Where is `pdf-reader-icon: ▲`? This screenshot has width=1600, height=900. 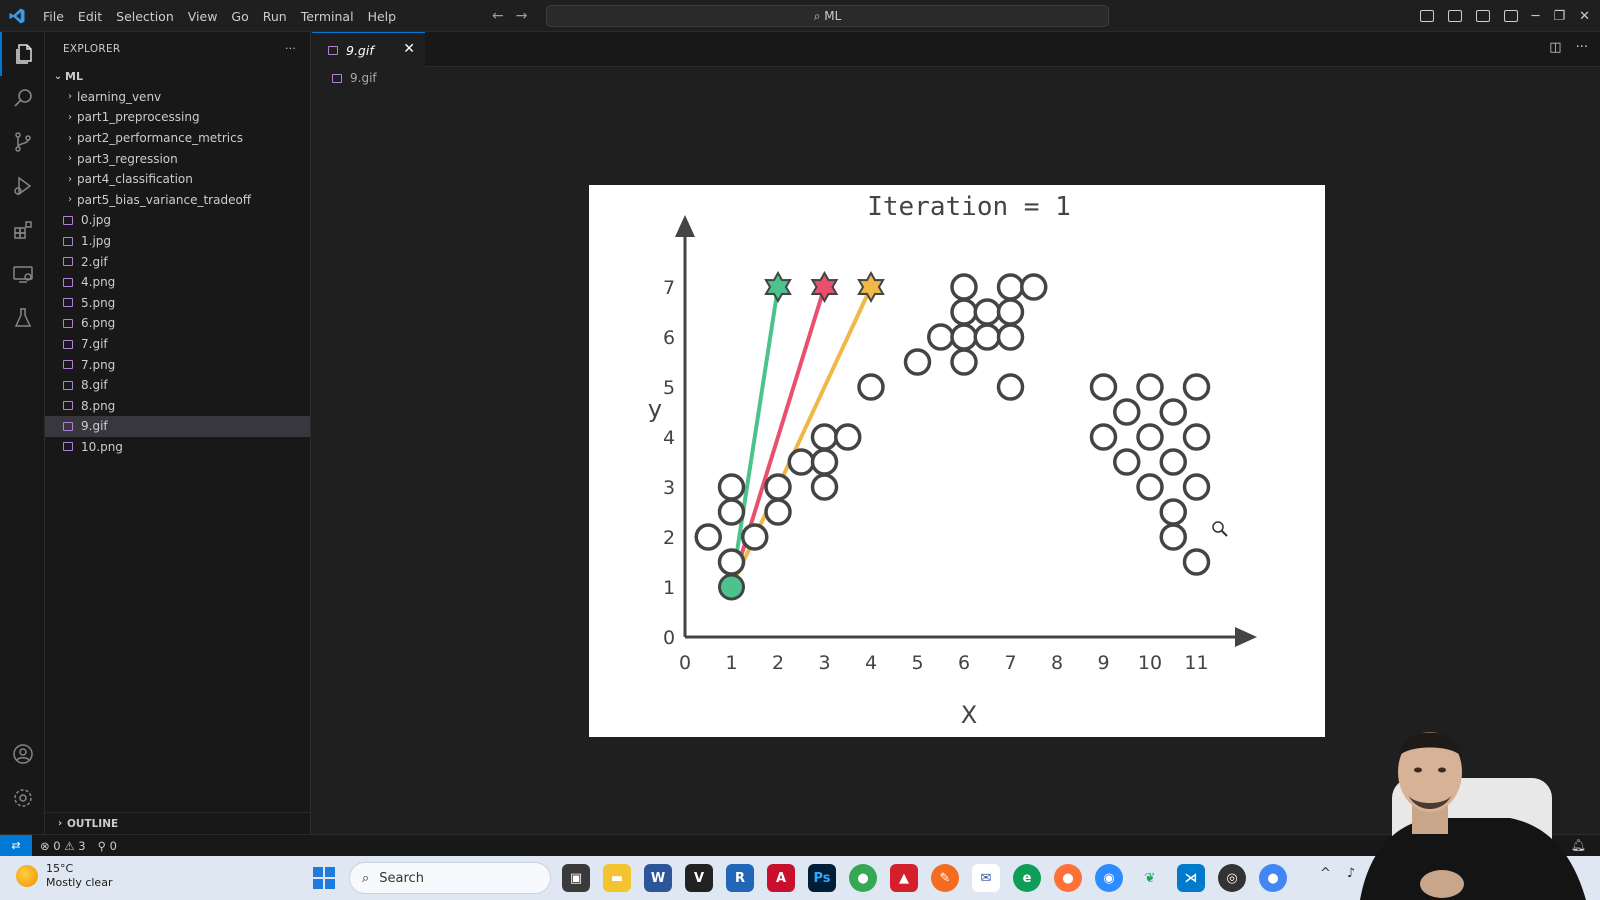 pdf-reader-icon: ▲ is located at coordinates (904, 878).